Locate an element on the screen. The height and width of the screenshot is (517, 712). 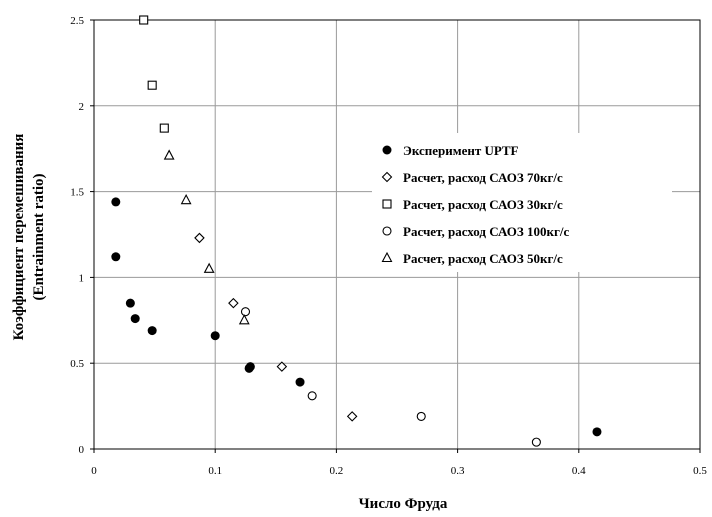
x-tick-label: 0 is located at coordinates (94, 471).